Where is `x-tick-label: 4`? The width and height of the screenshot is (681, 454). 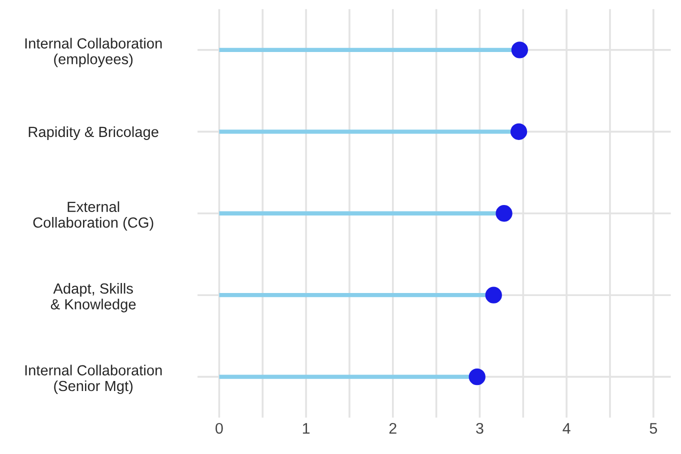
x-tick-label: 4 is located at coordinates (566, 428).